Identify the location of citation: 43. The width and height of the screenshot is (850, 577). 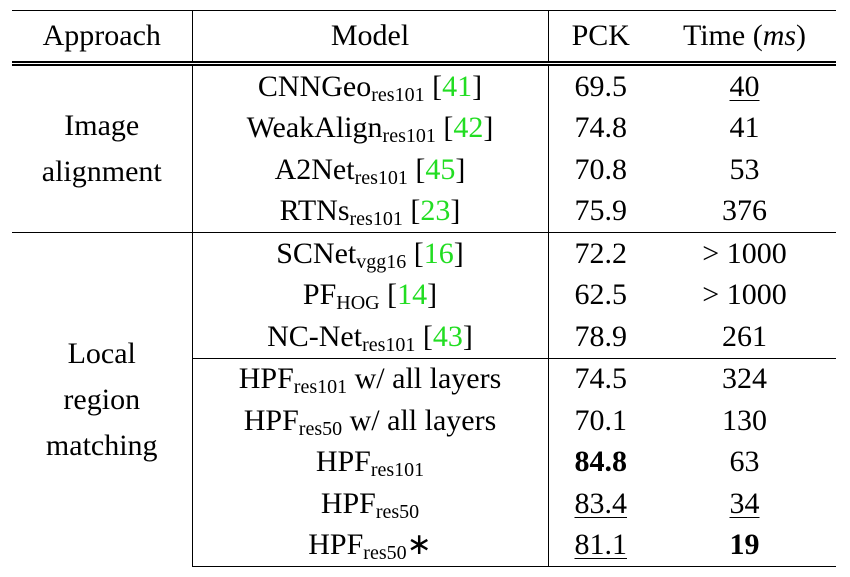
(447, 336).